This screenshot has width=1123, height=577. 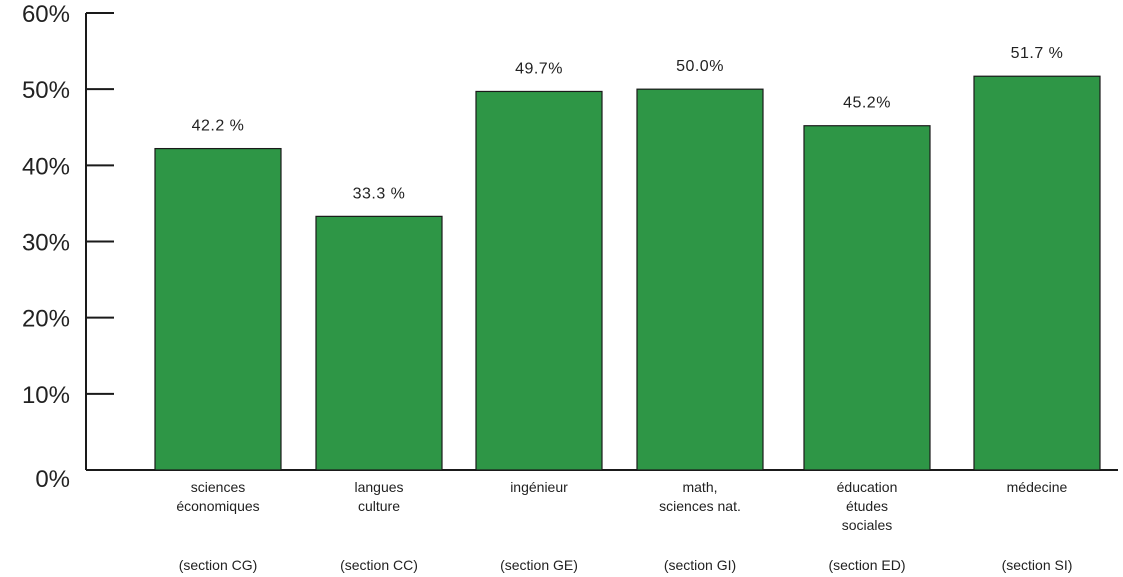 I want to click on y-tick-label: 60%, so click(x=46, y=14).